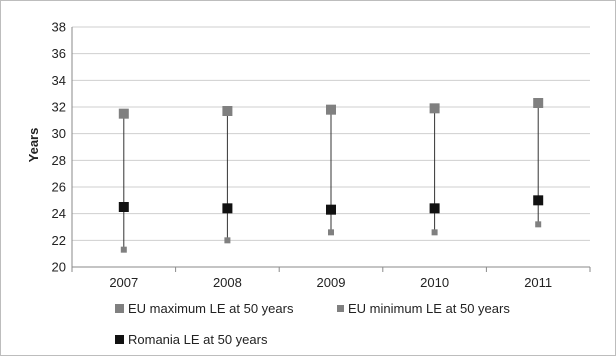 The image size is (616, 356). What do you see at coordinates (119, 339) in the screenshot?
I see `legend-swatch-romania` at bounding box center [119, 339].